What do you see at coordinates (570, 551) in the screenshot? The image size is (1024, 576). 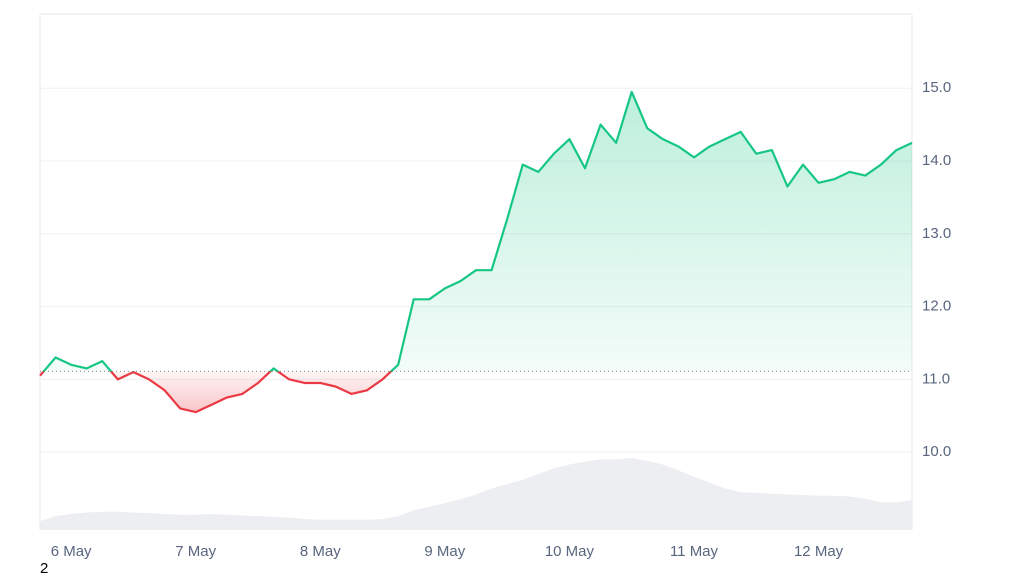 I see `x-tick-label: 10 May` at bounding box center [570, 551].